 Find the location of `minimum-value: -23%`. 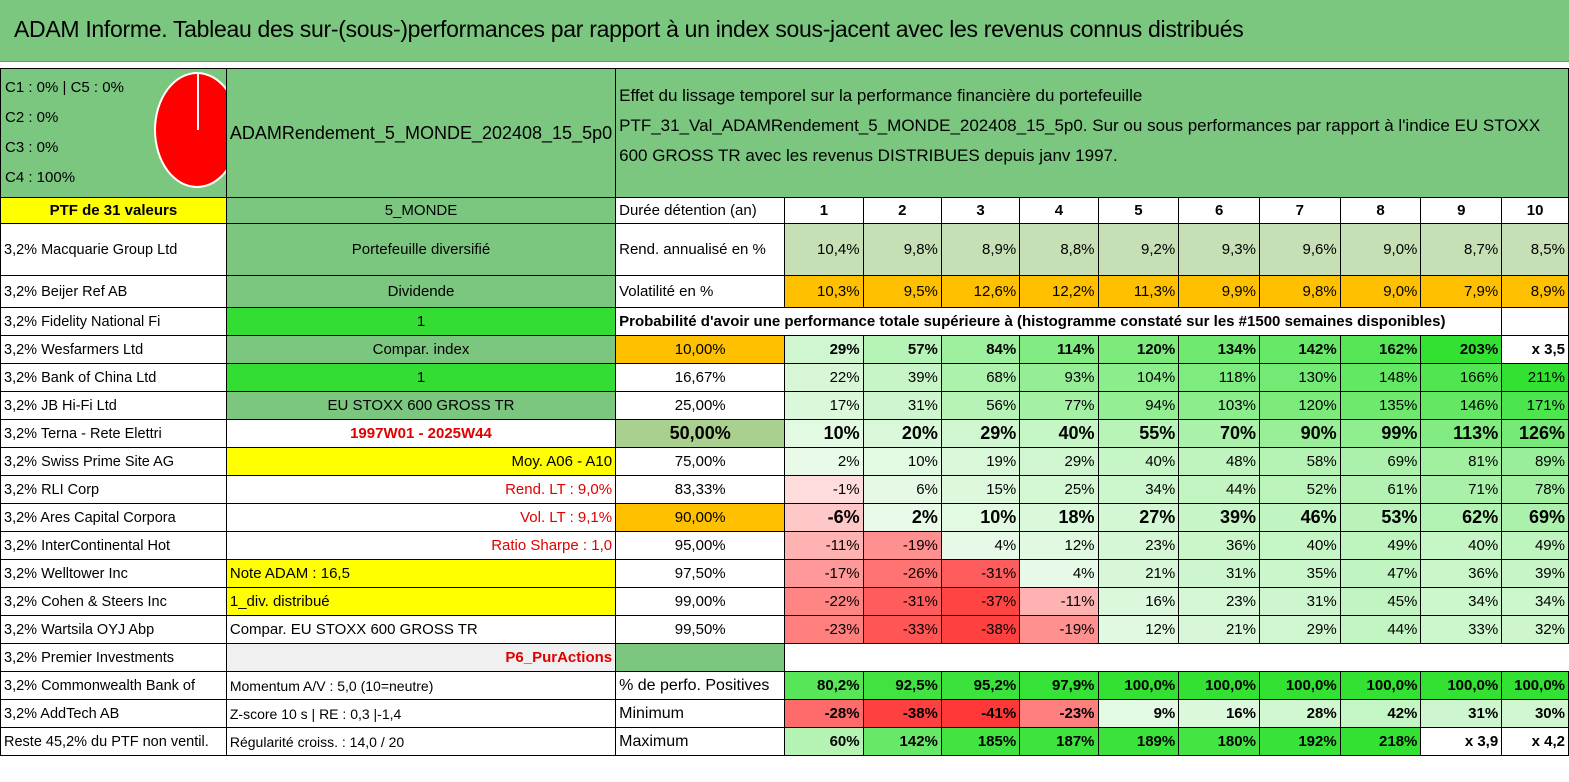

minimum-value: -23% is located at coordinates (1059, 713).